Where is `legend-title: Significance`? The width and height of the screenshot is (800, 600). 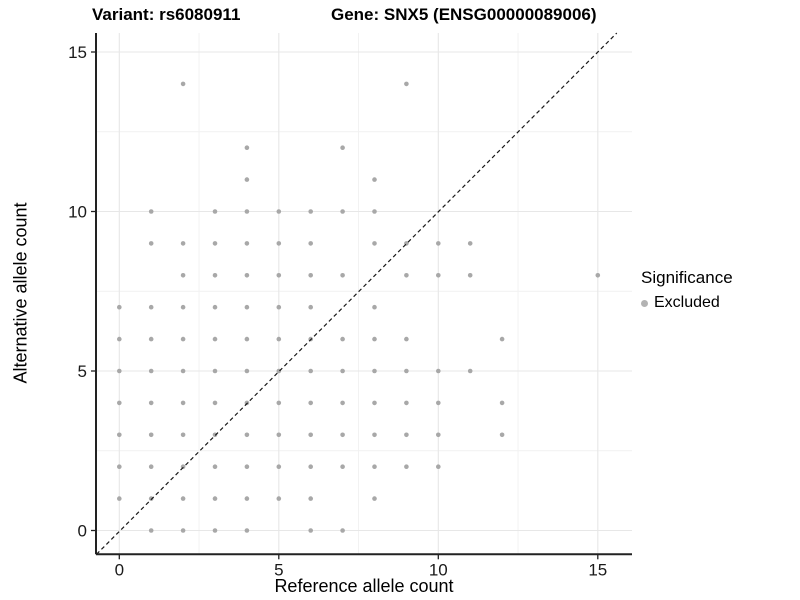 legend-title: Significance is located at coordinates (687, 277).